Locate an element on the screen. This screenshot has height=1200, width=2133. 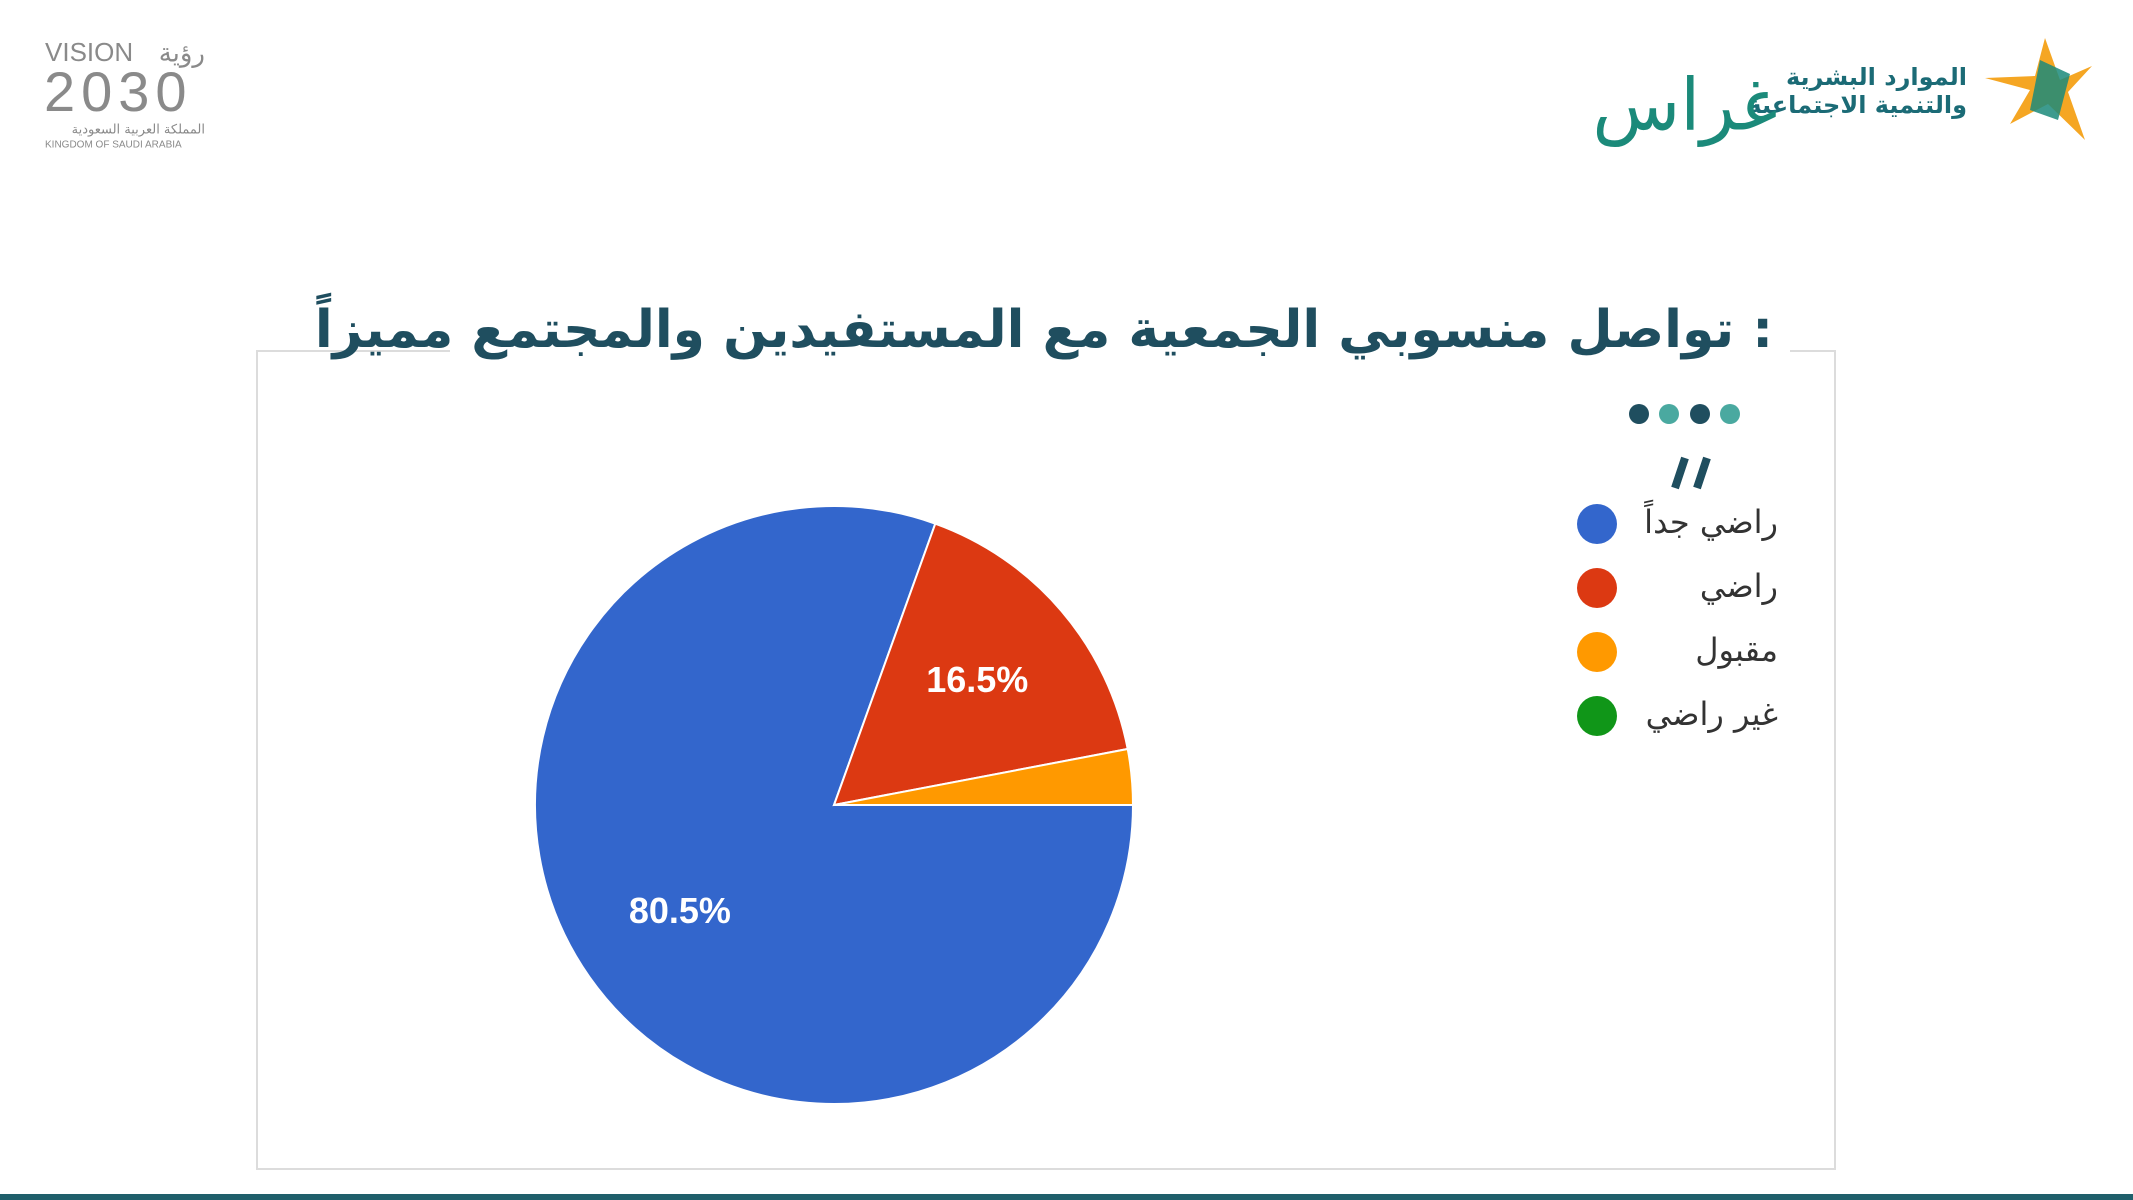
slice-label: 16.5% is located at coordinates (977, 679).